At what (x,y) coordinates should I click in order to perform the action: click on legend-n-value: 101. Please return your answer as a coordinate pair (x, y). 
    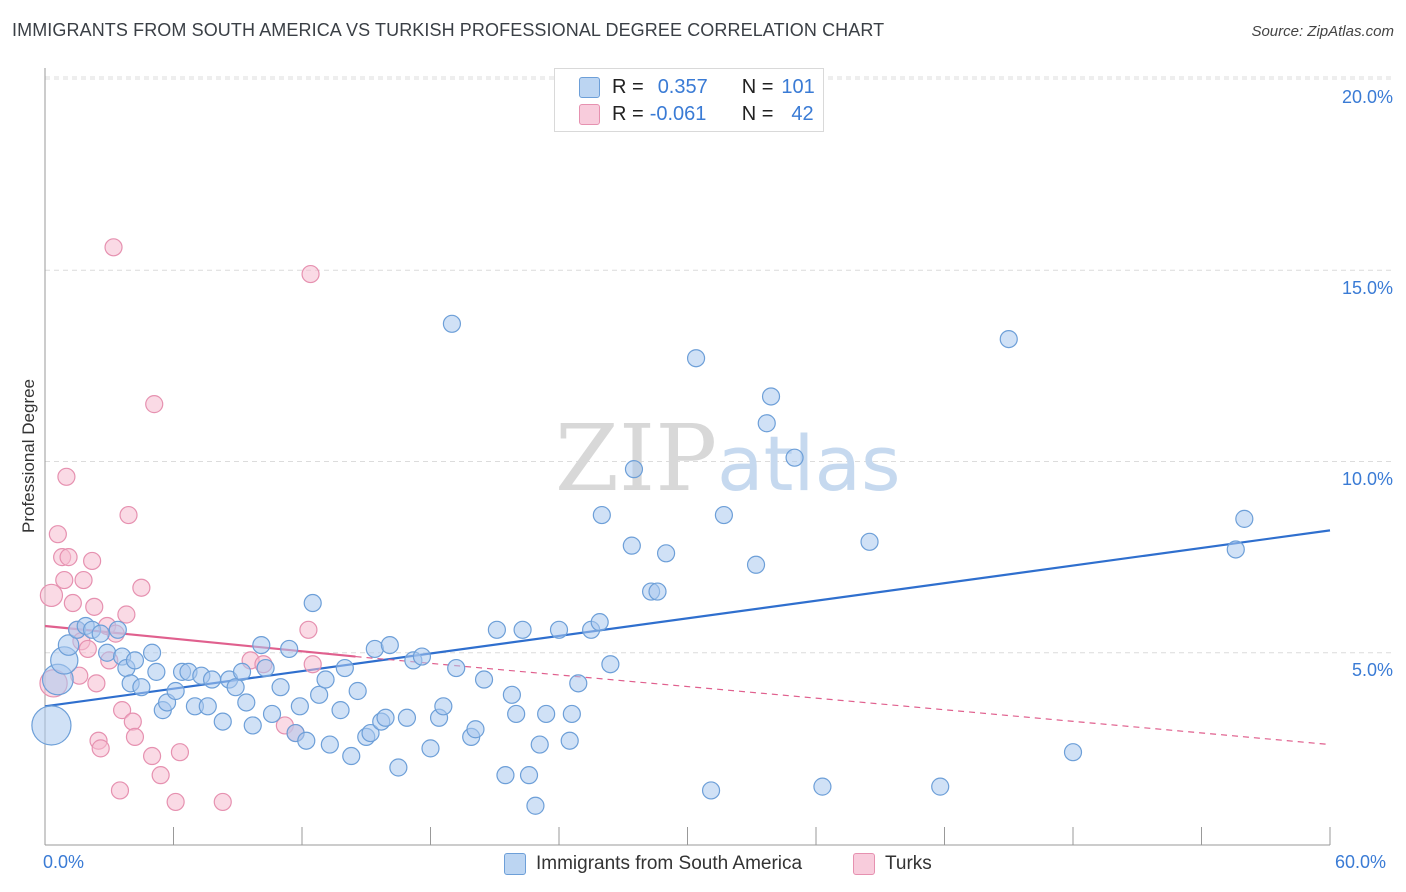
    Looking at the image, I should click on (798, 86).